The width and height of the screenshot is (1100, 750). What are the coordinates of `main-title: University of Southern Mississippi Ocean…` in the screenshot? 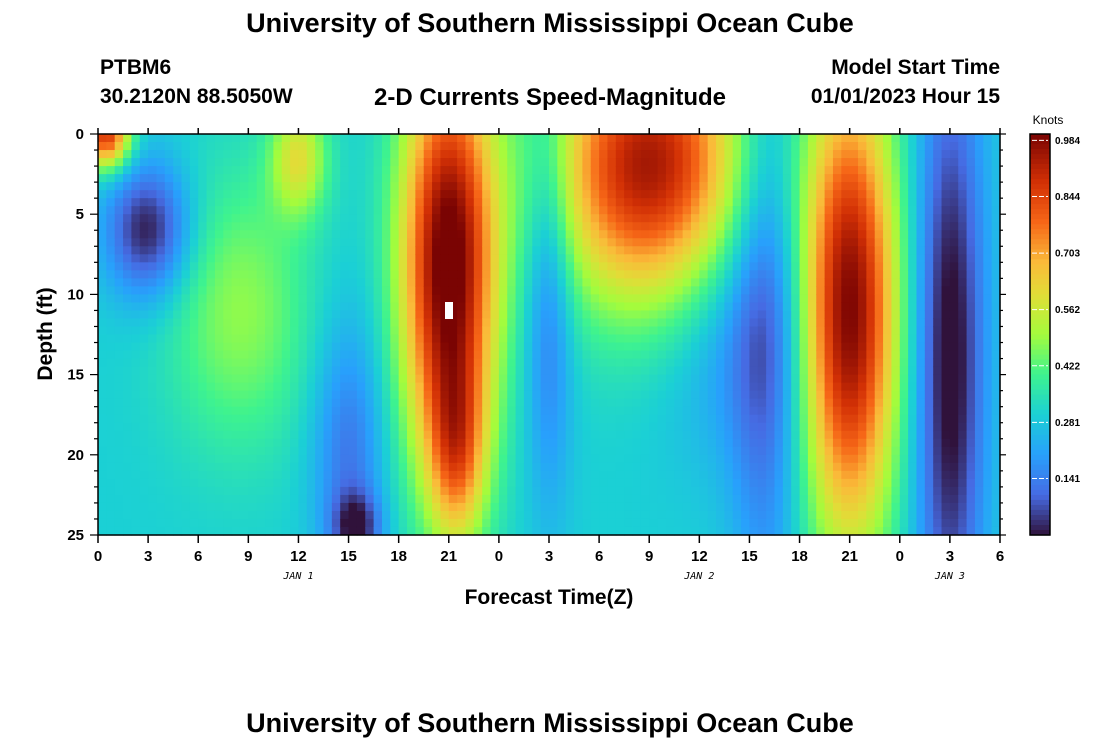 It's located at (550, 23).